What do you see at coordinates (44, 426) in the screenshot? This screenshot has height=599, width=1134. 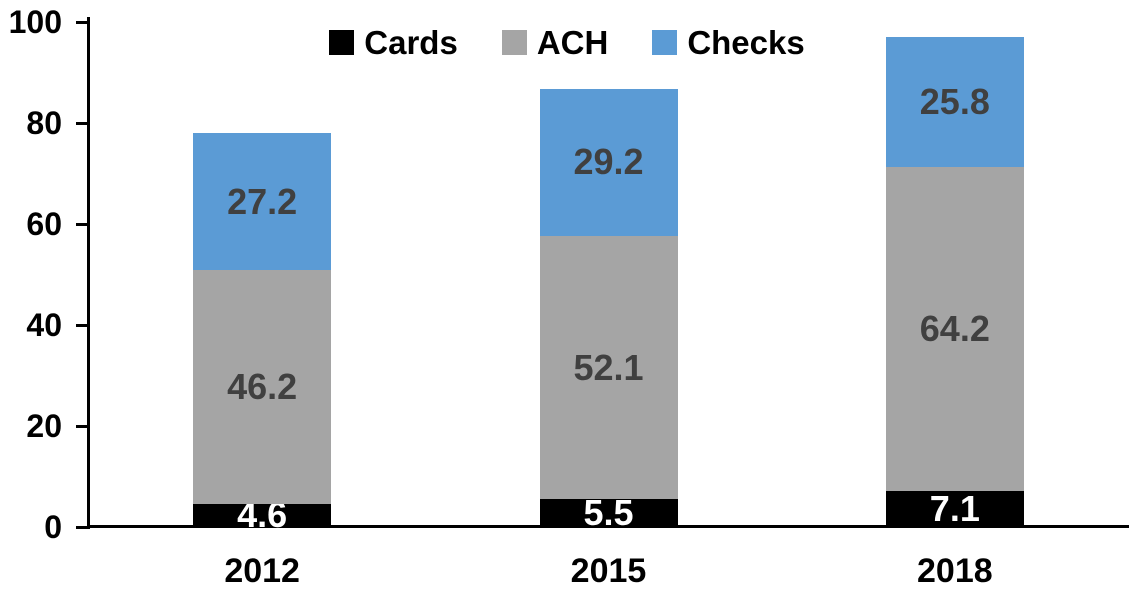 I see `y-tick-label: 20` at bounding box center [44, 426].